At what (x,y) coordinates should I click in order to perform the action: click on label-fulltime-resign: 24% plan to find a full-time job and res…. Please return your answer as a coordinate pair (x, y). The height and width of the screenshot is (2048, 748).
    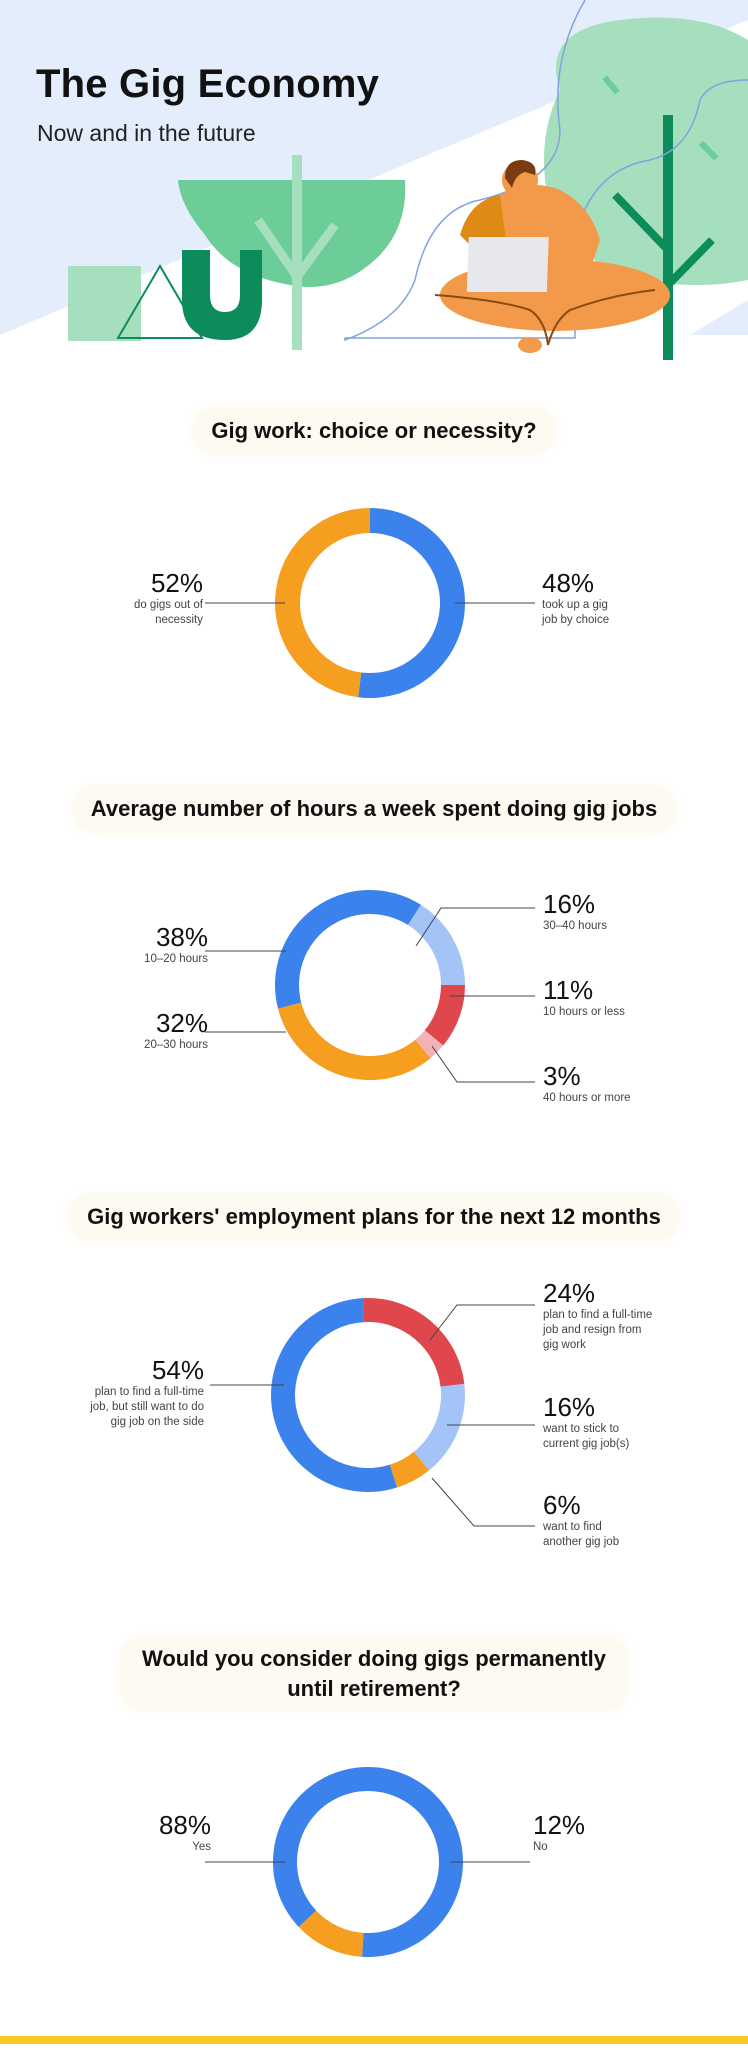
    Looking at the image, I should click on (598, 1314).